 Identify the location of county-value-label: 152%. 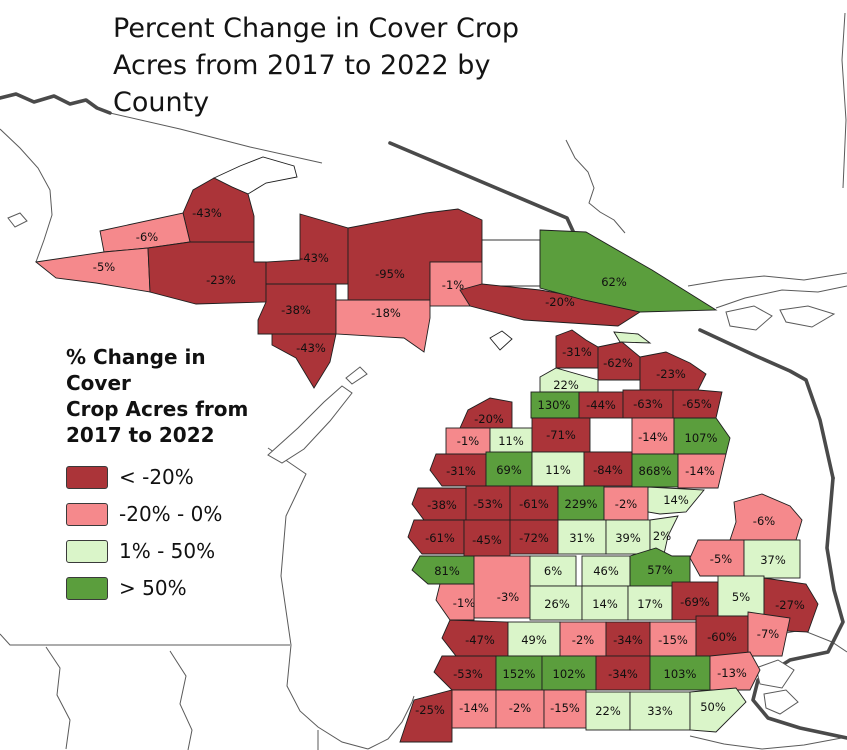
(519, 674).